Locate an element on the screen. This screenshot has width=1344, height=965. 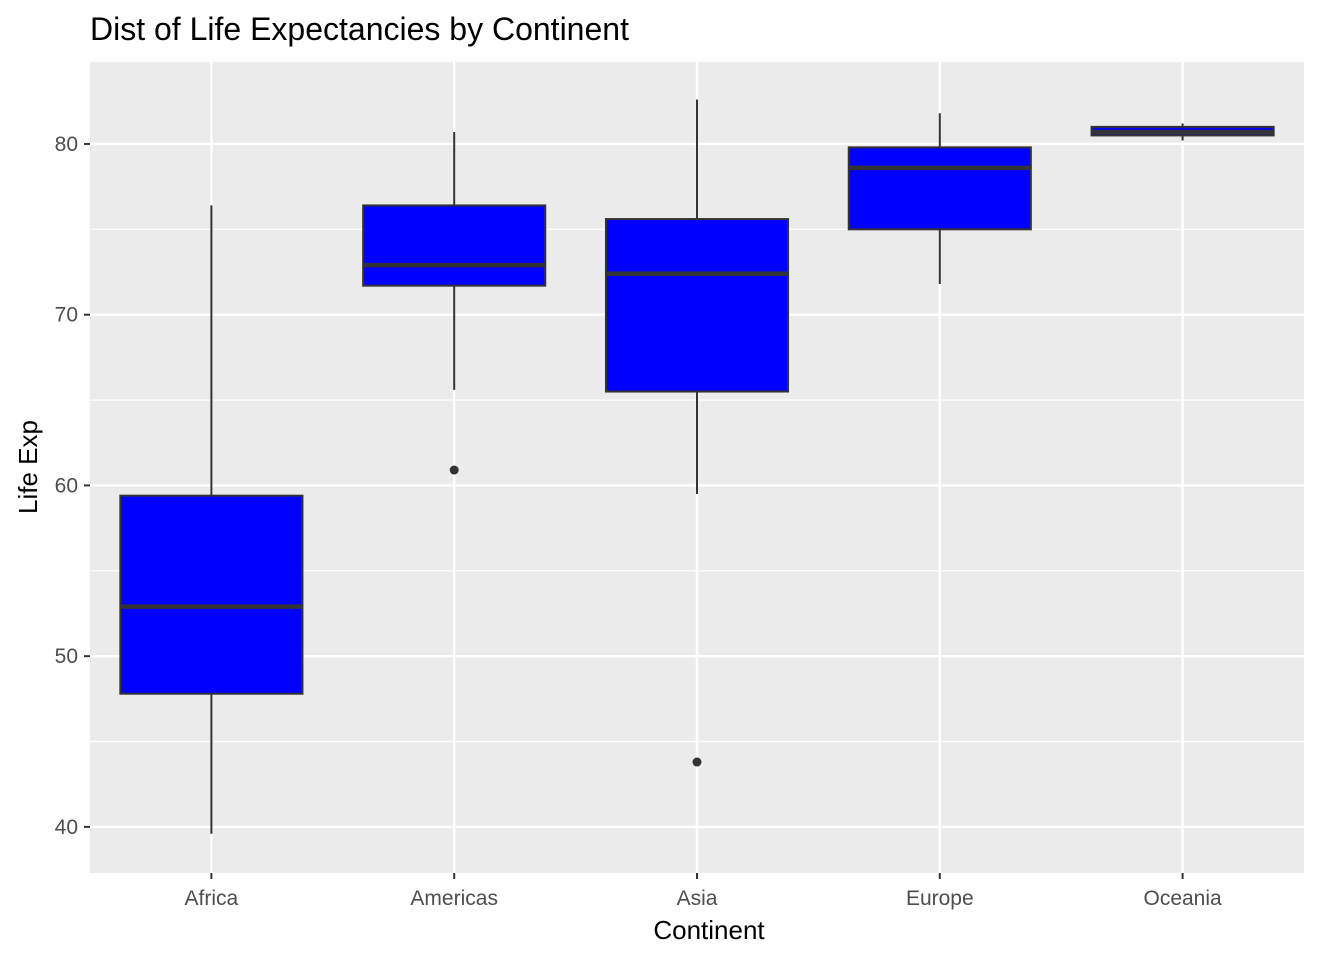
x-axis-title: Continent is located at coordinates (709, 930).